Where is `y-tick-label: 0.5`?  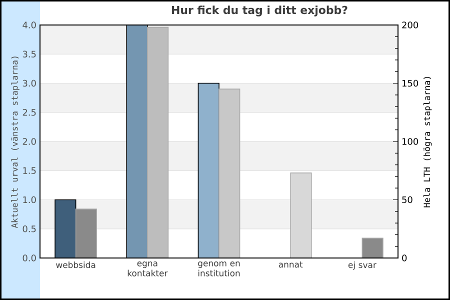
y-tick-label: 0.5 is located at coordinates (29, 228).